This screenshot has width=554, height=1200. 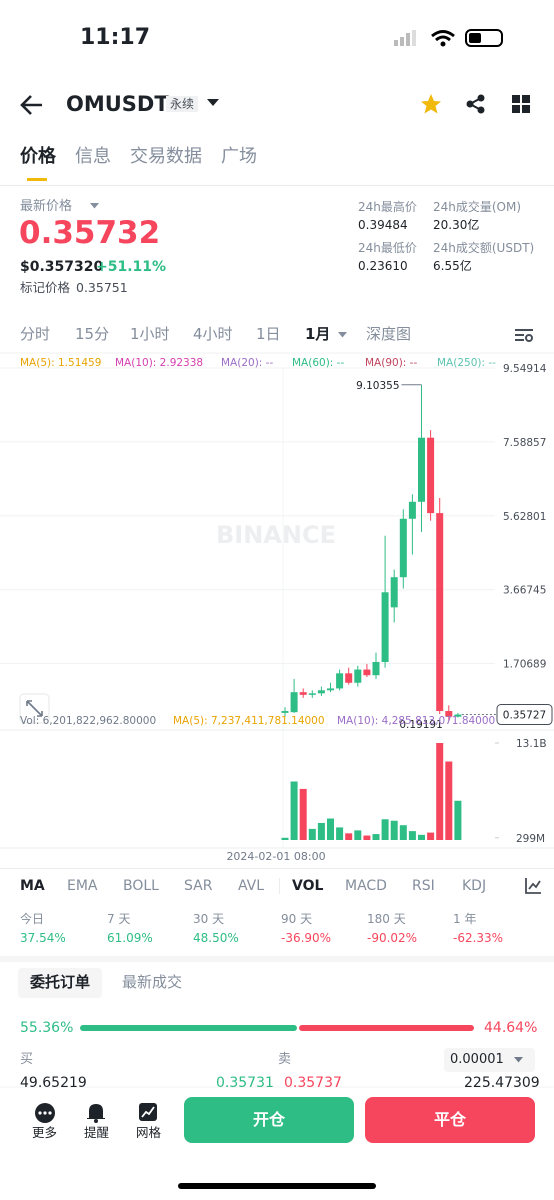 What do you see at coordinates (152, 982) in the screenshot?
I see `orders-tab: 最新成交` at bounding box center [152, 982].